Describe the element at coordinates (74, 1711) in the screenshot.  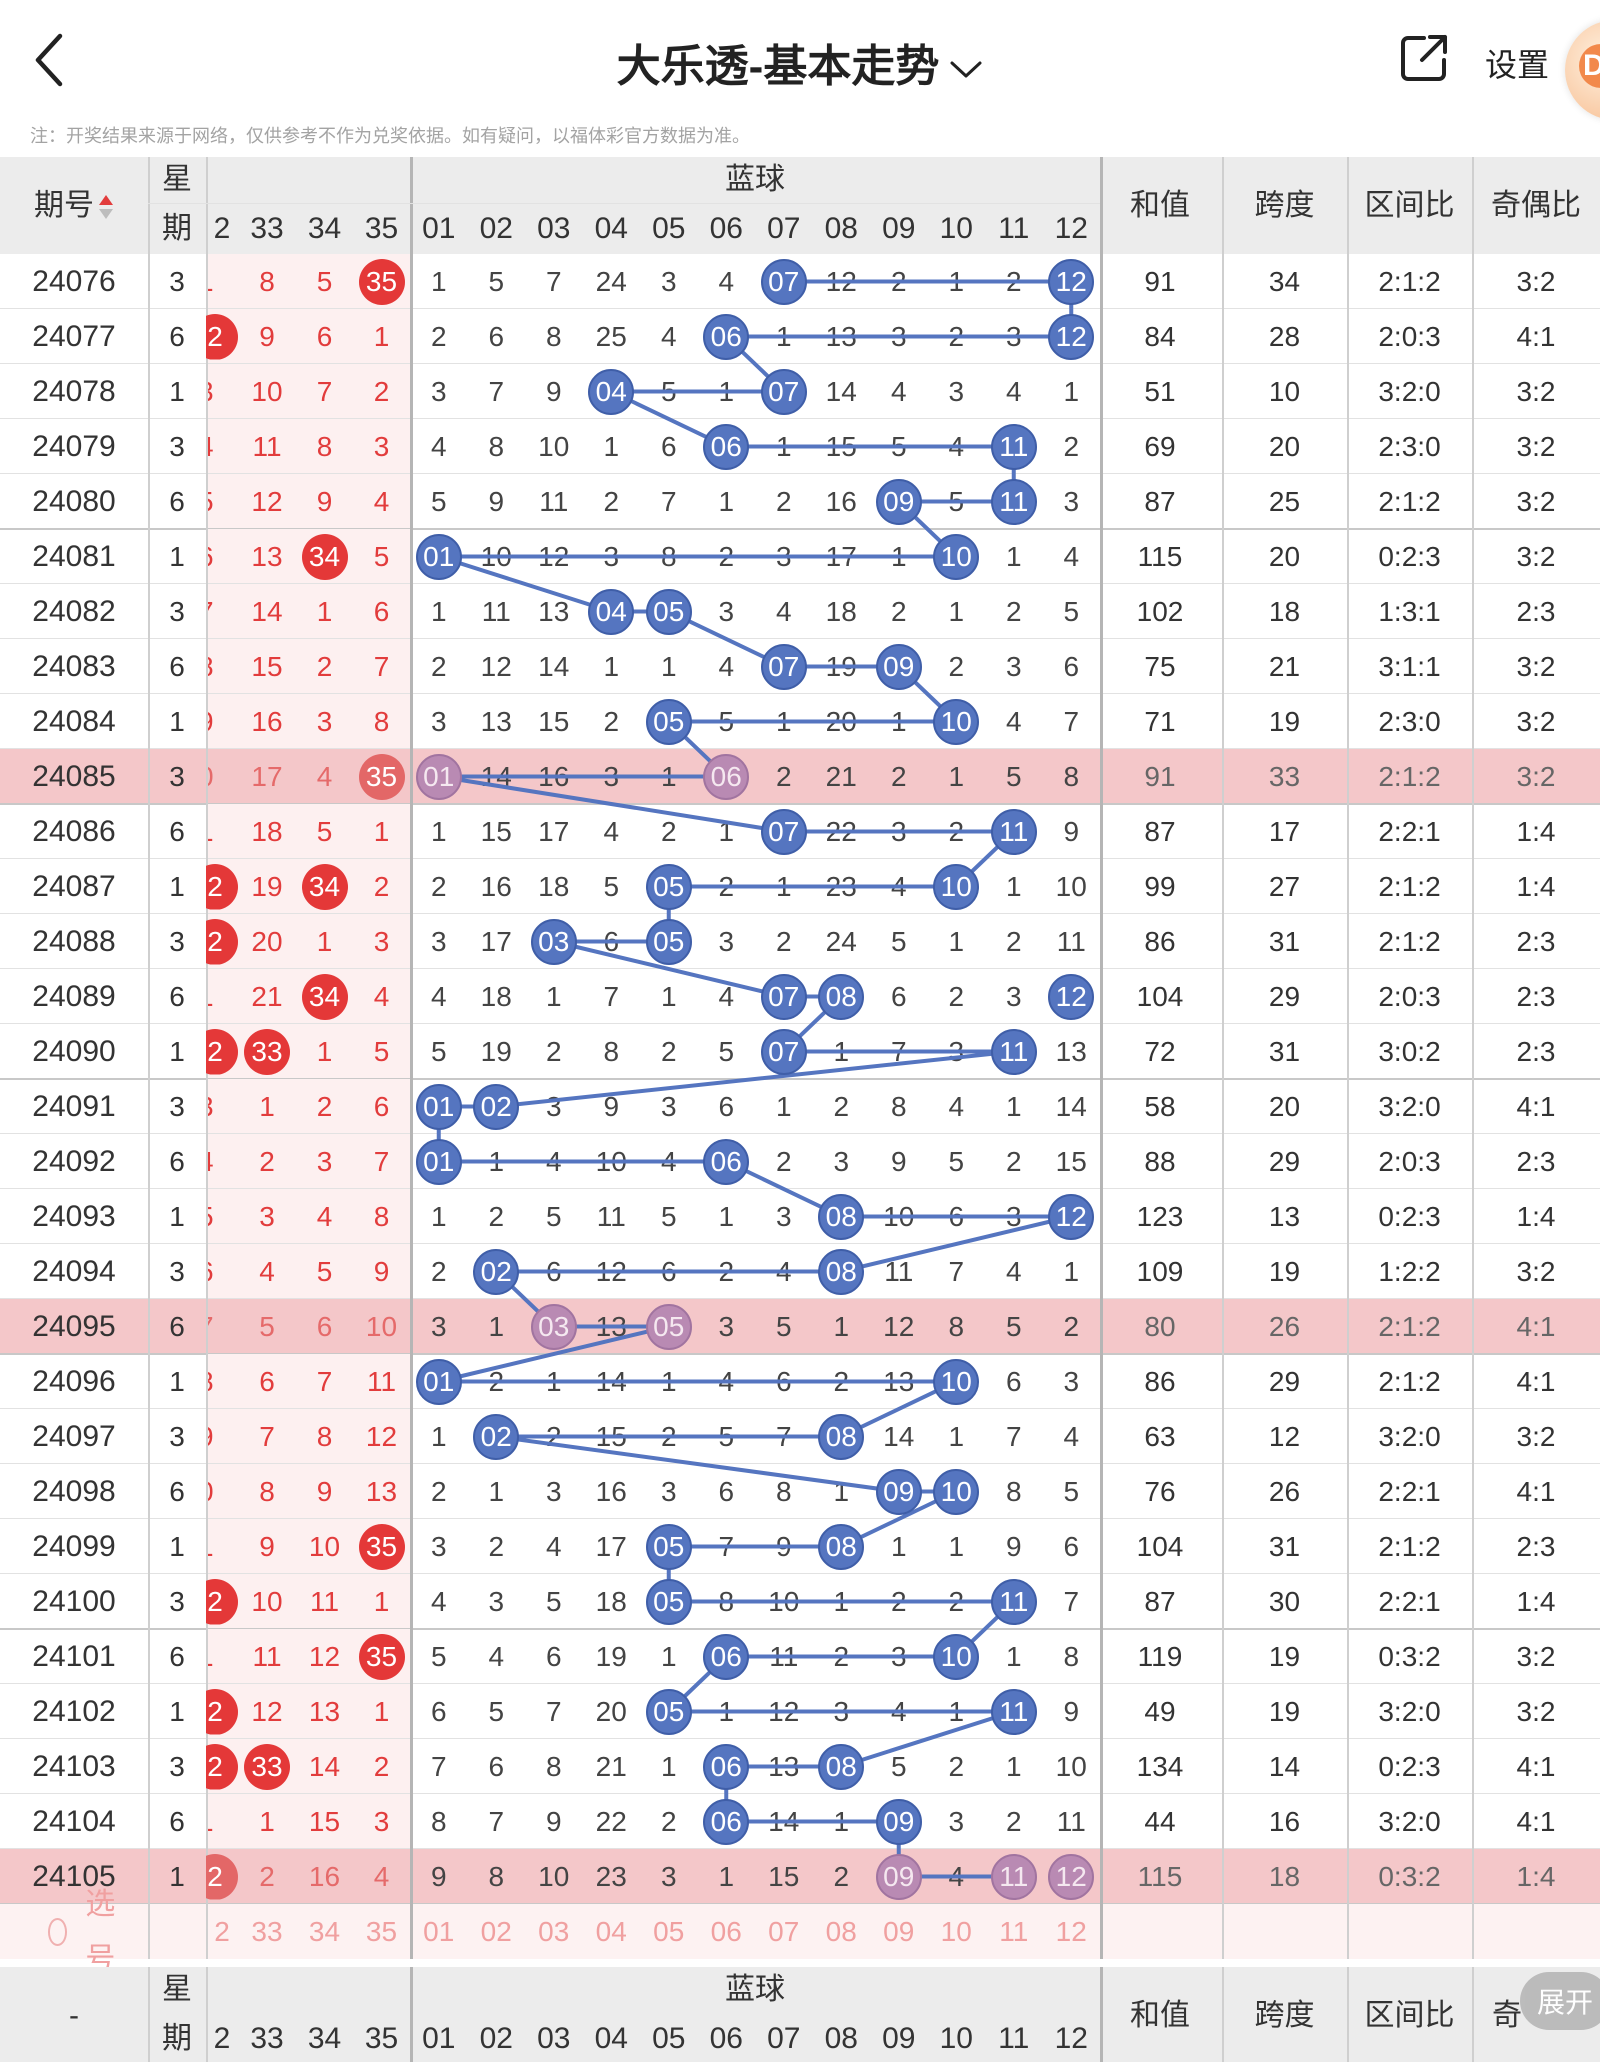
I see `table-row-issue: 24102` at that location.